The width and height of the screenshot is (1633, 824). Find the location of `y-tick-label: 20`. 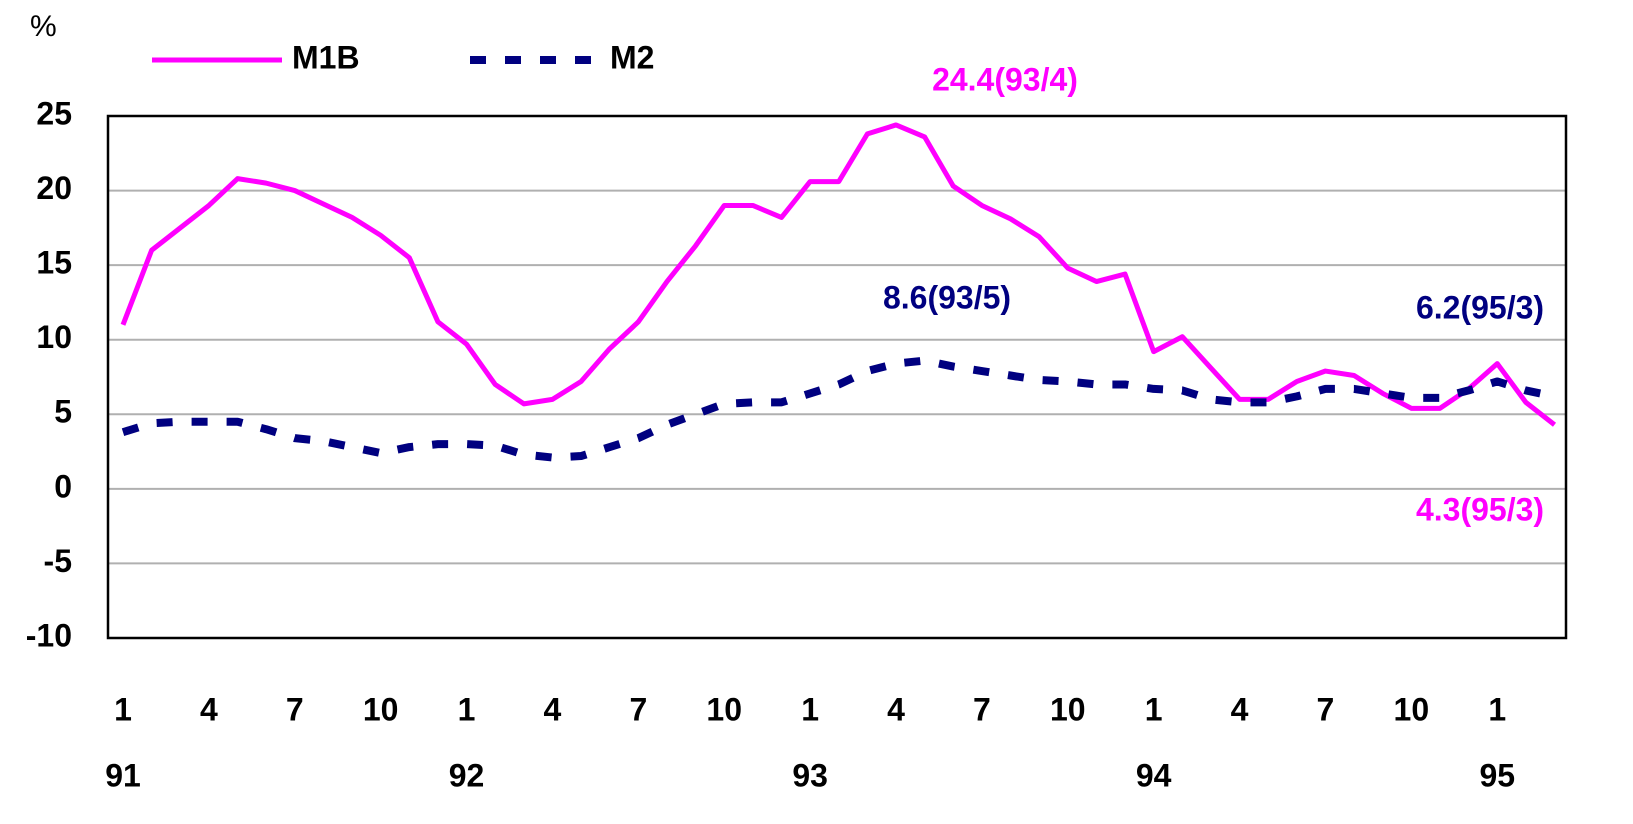

y-tick-label: 20 is located at coordinates (54, 188).